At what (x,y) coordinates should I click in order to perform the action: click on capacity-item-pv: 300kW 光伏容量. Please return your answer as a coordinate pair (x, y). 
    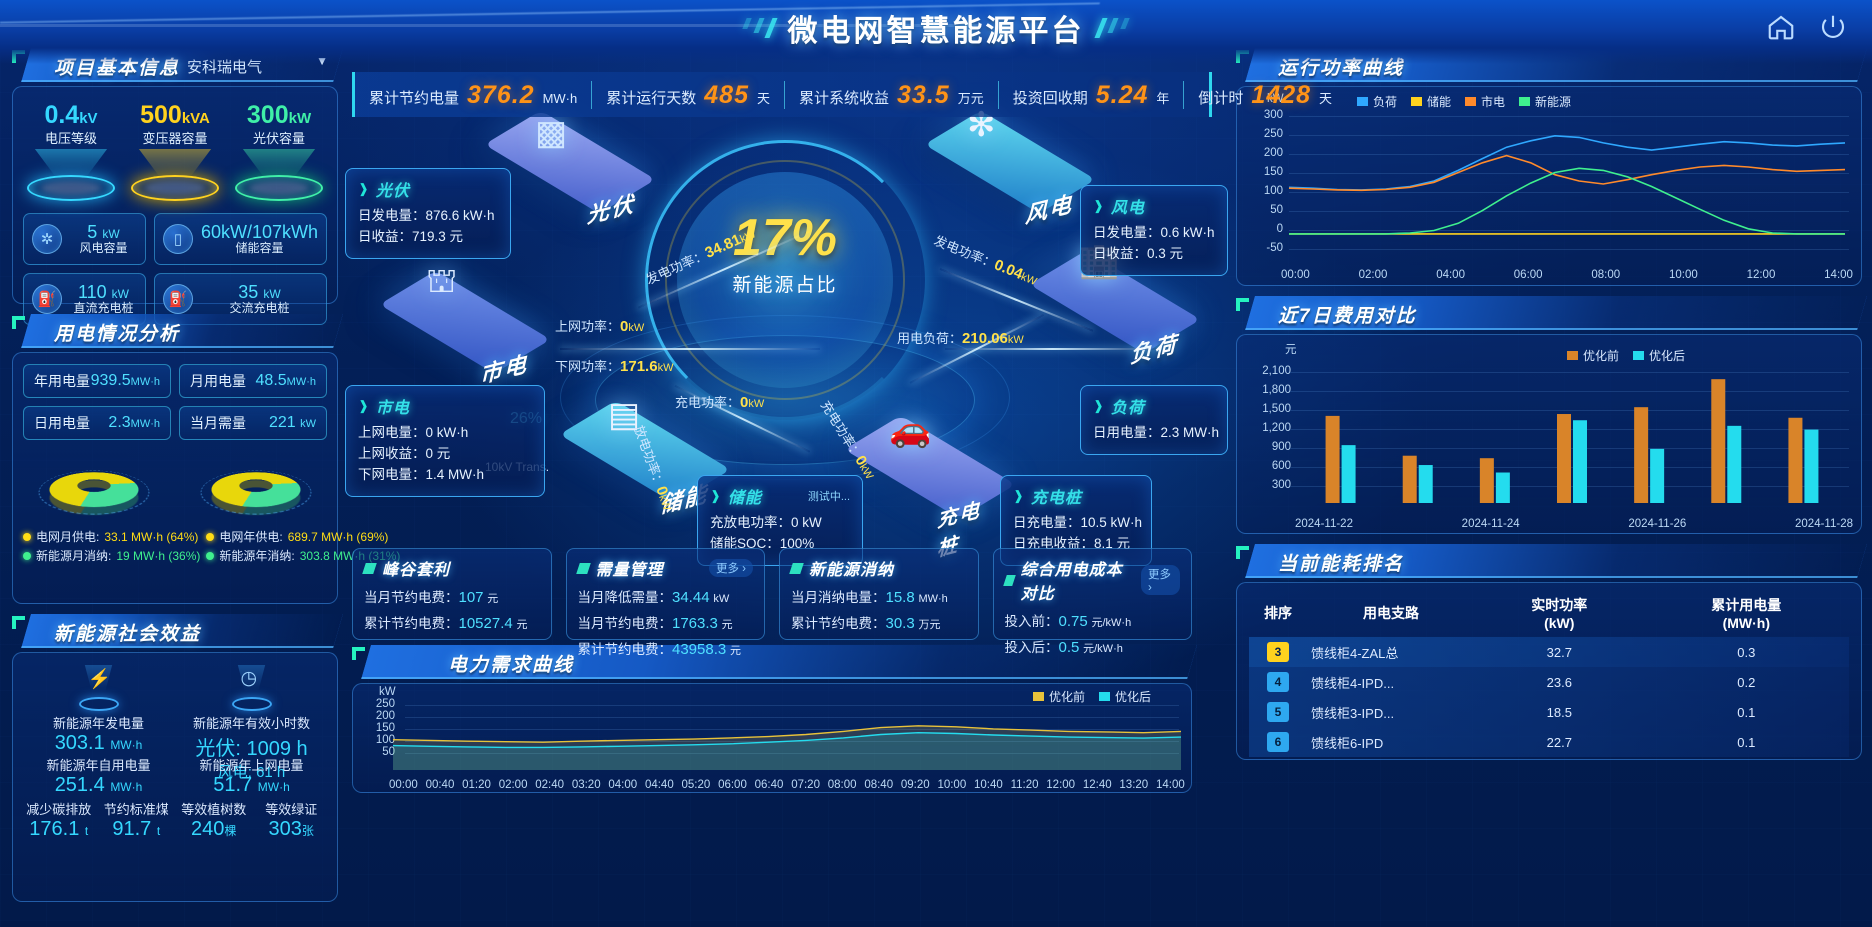
    Looking at the image, I should click on (279, 151).